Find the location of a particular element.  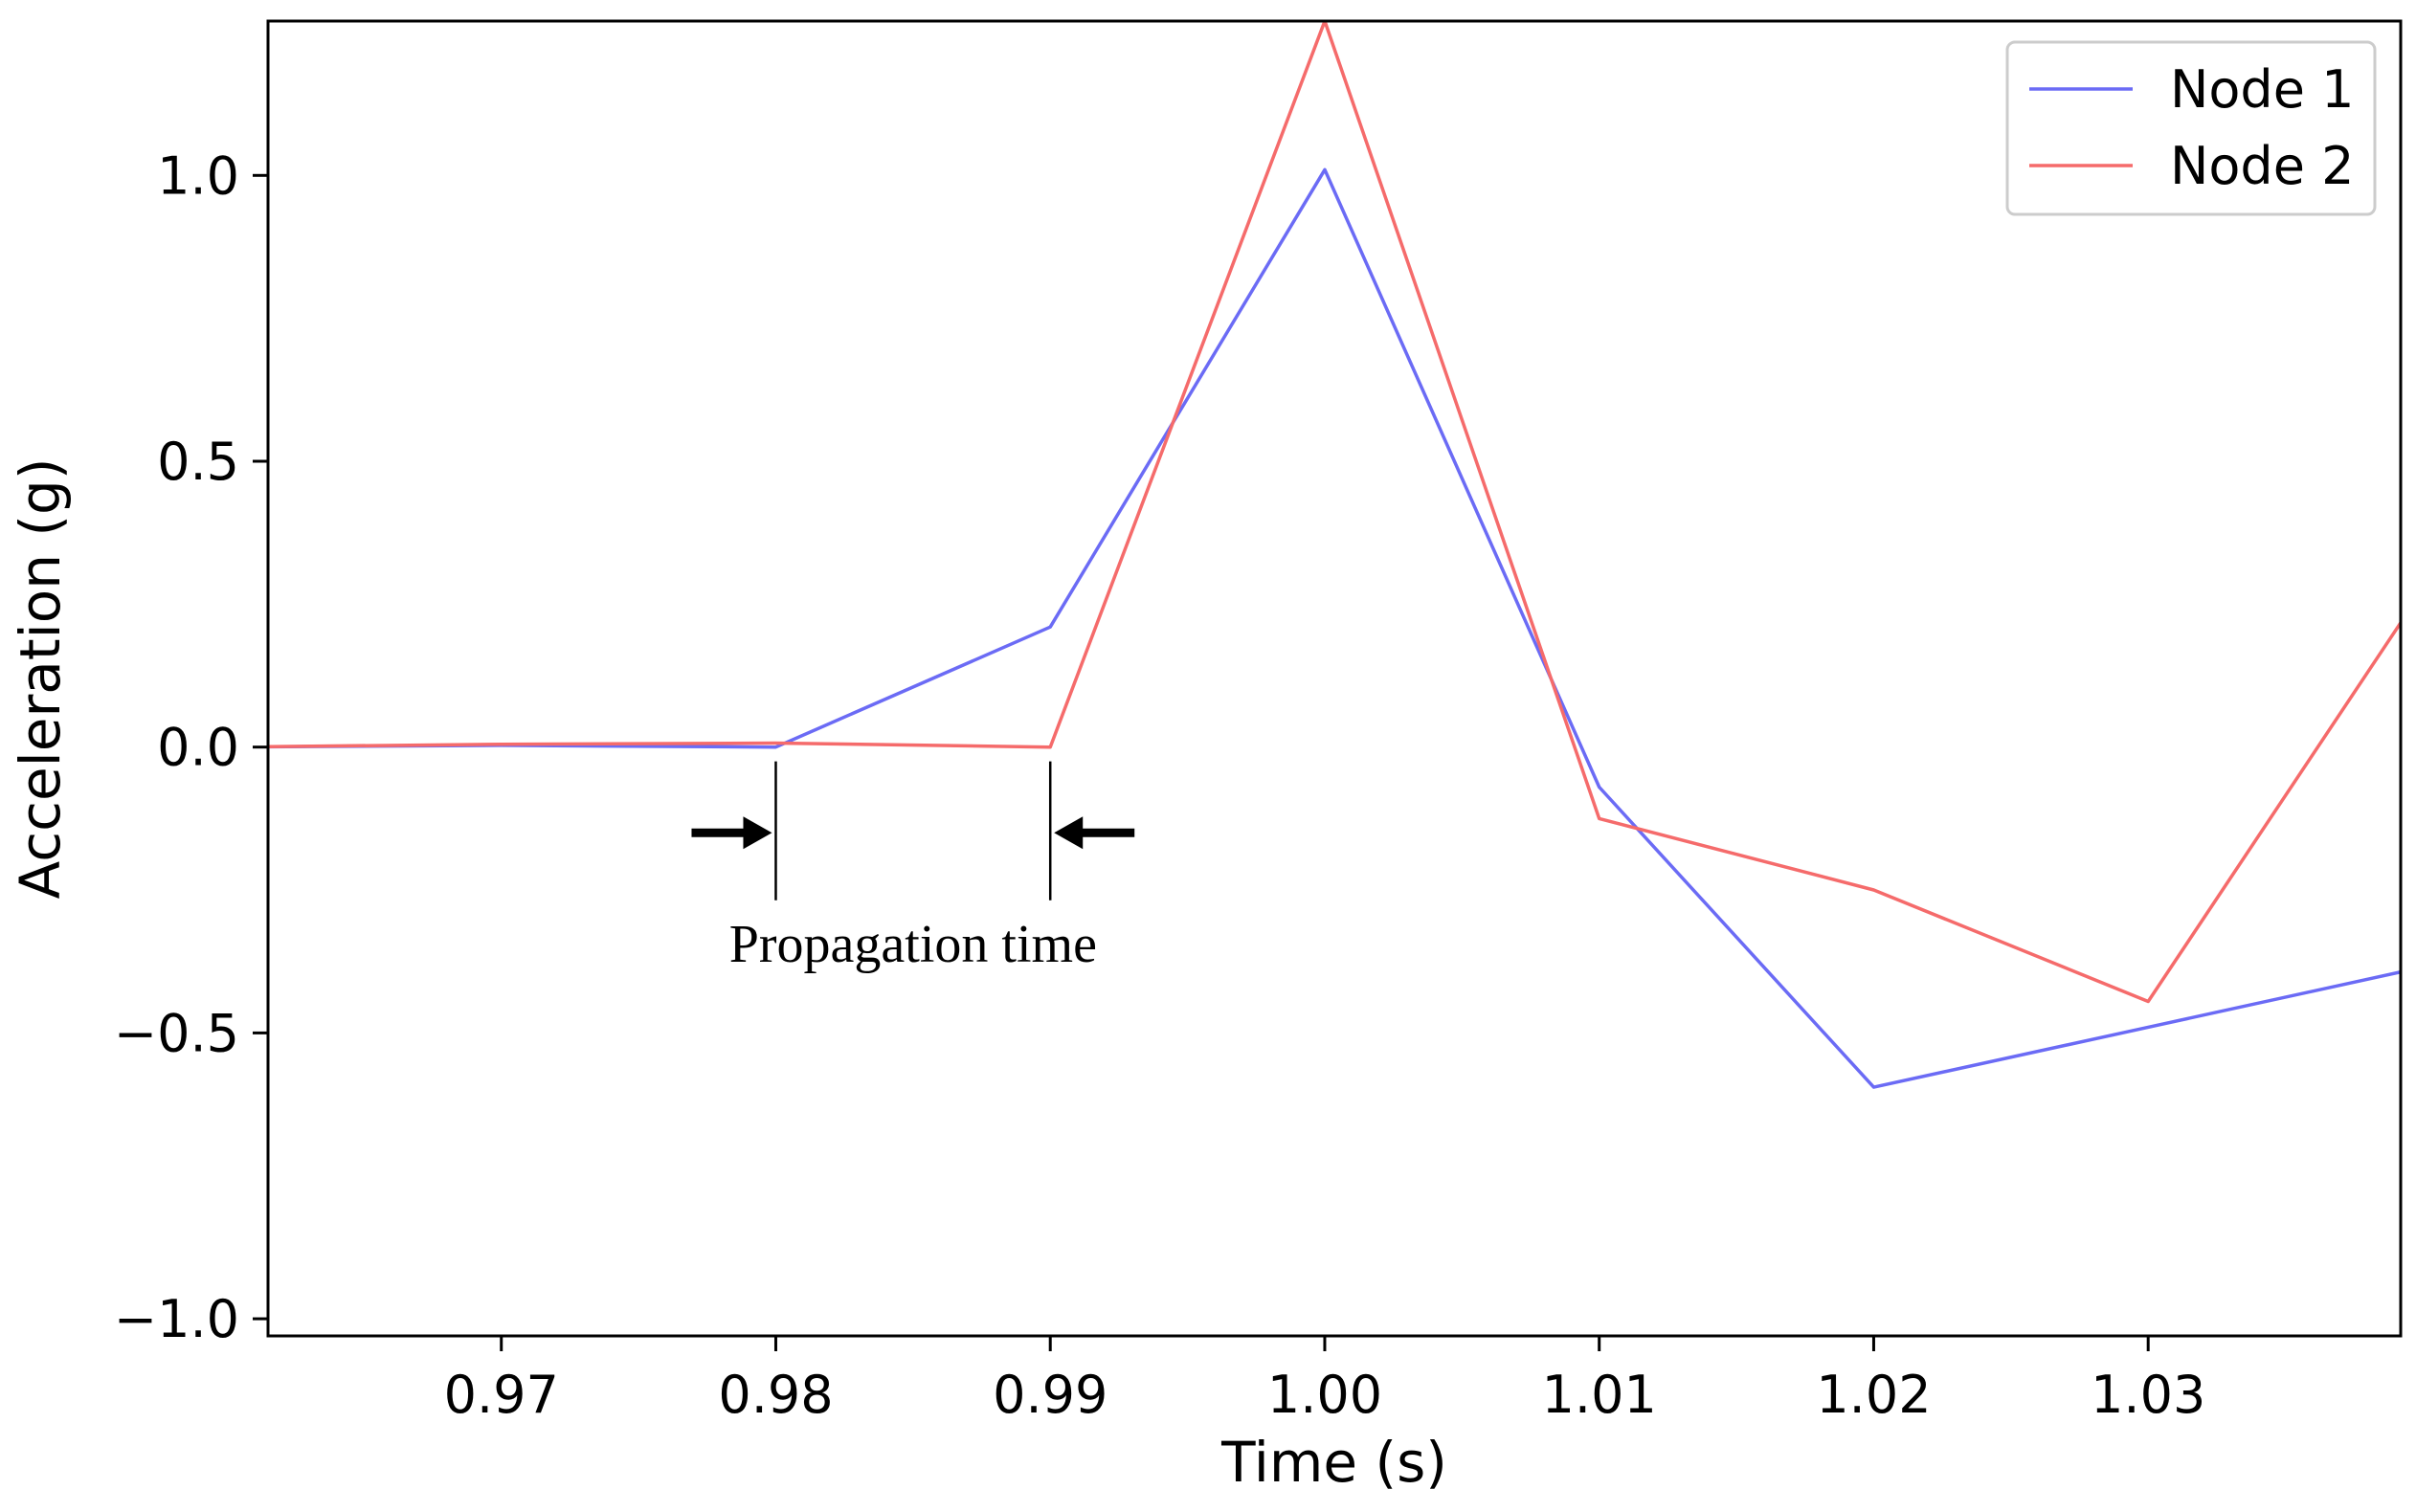

legend-label-node-2: Node 2 is located at coordinates (2262, 166).